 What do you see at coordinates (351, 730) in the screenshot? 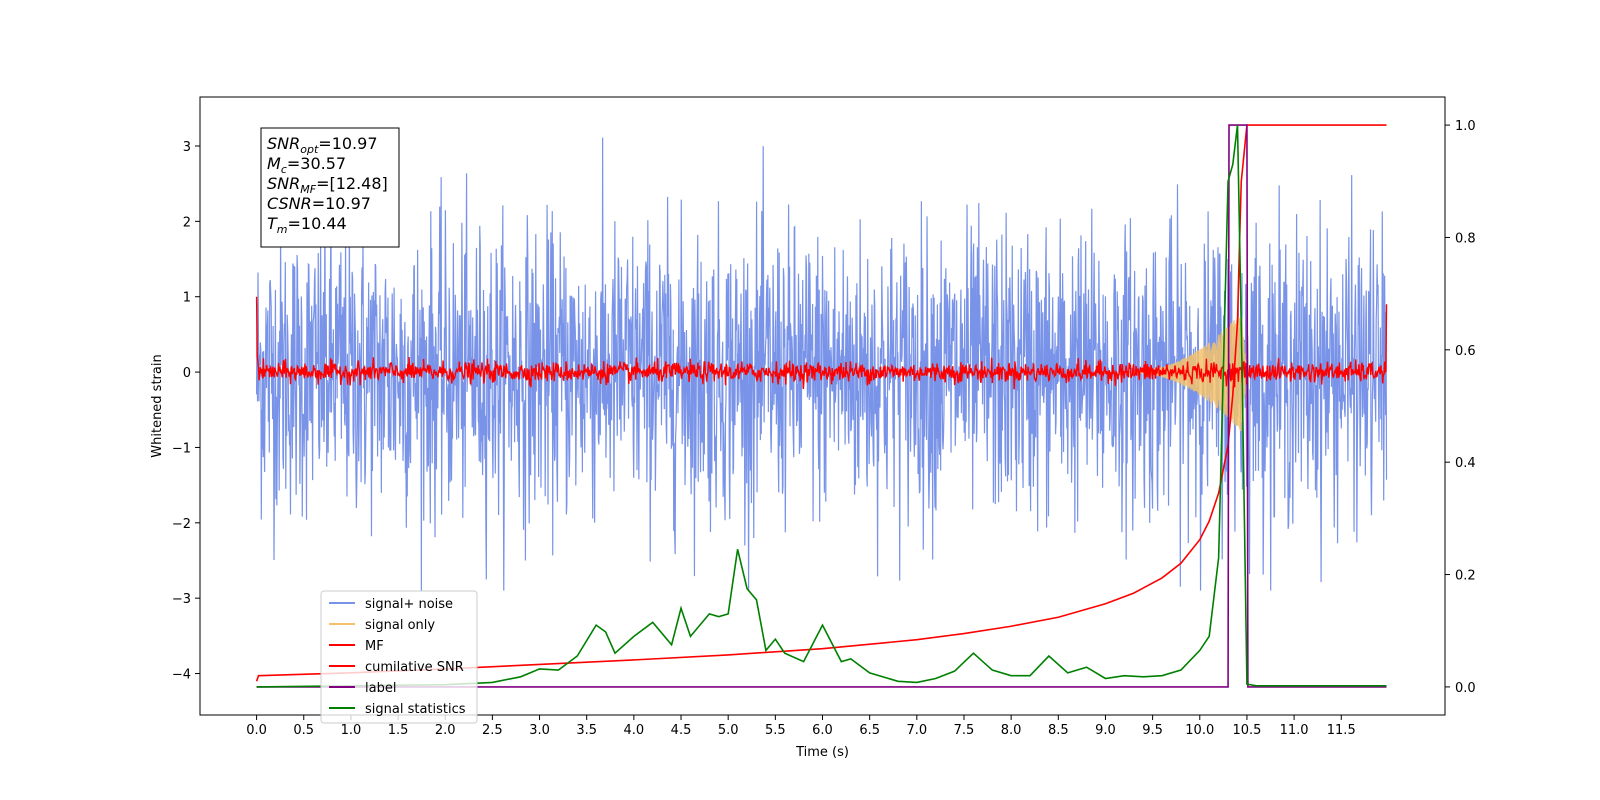
I see `x-tick-label: 1.0` at bounding box center [351, 730].